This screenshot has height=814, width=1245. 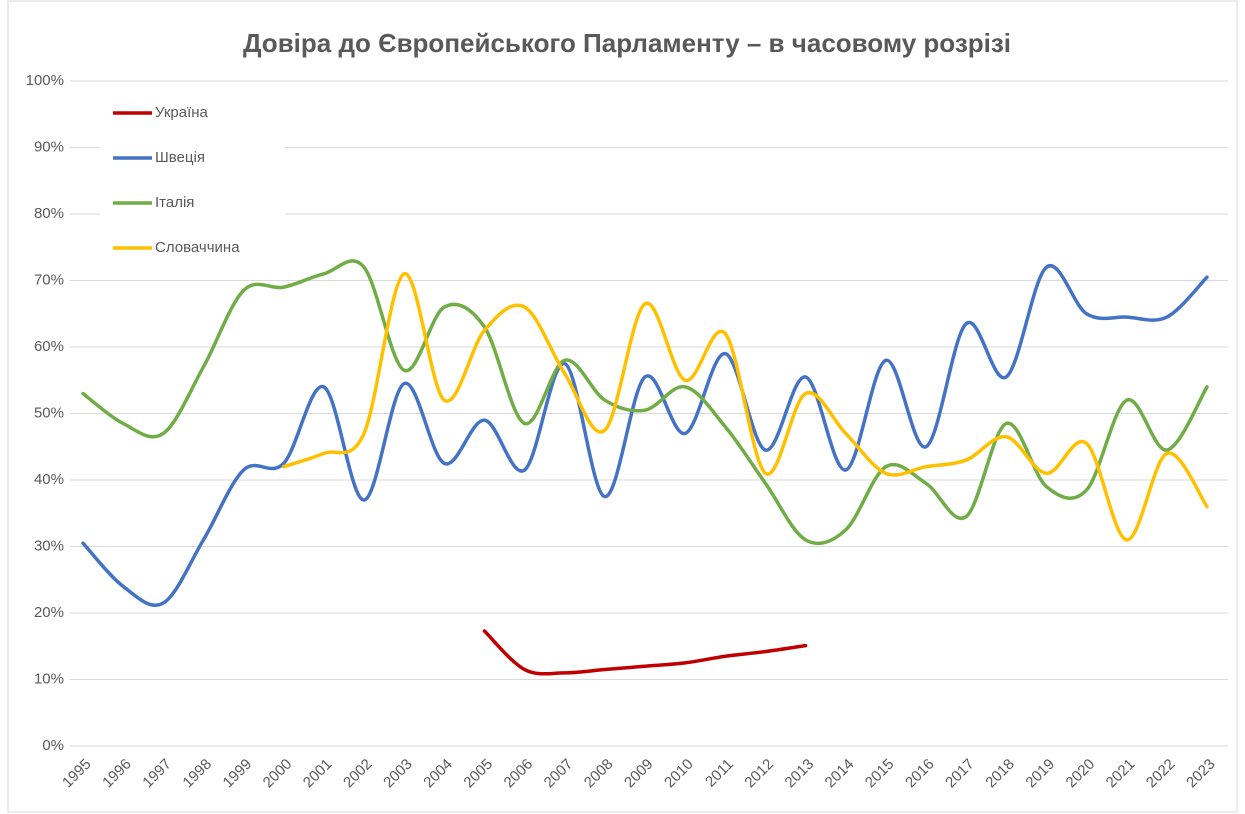 What do you see at coordinates (192, 180) in the screenshot?
I see `legend-background` at bounding box center [192, 180].